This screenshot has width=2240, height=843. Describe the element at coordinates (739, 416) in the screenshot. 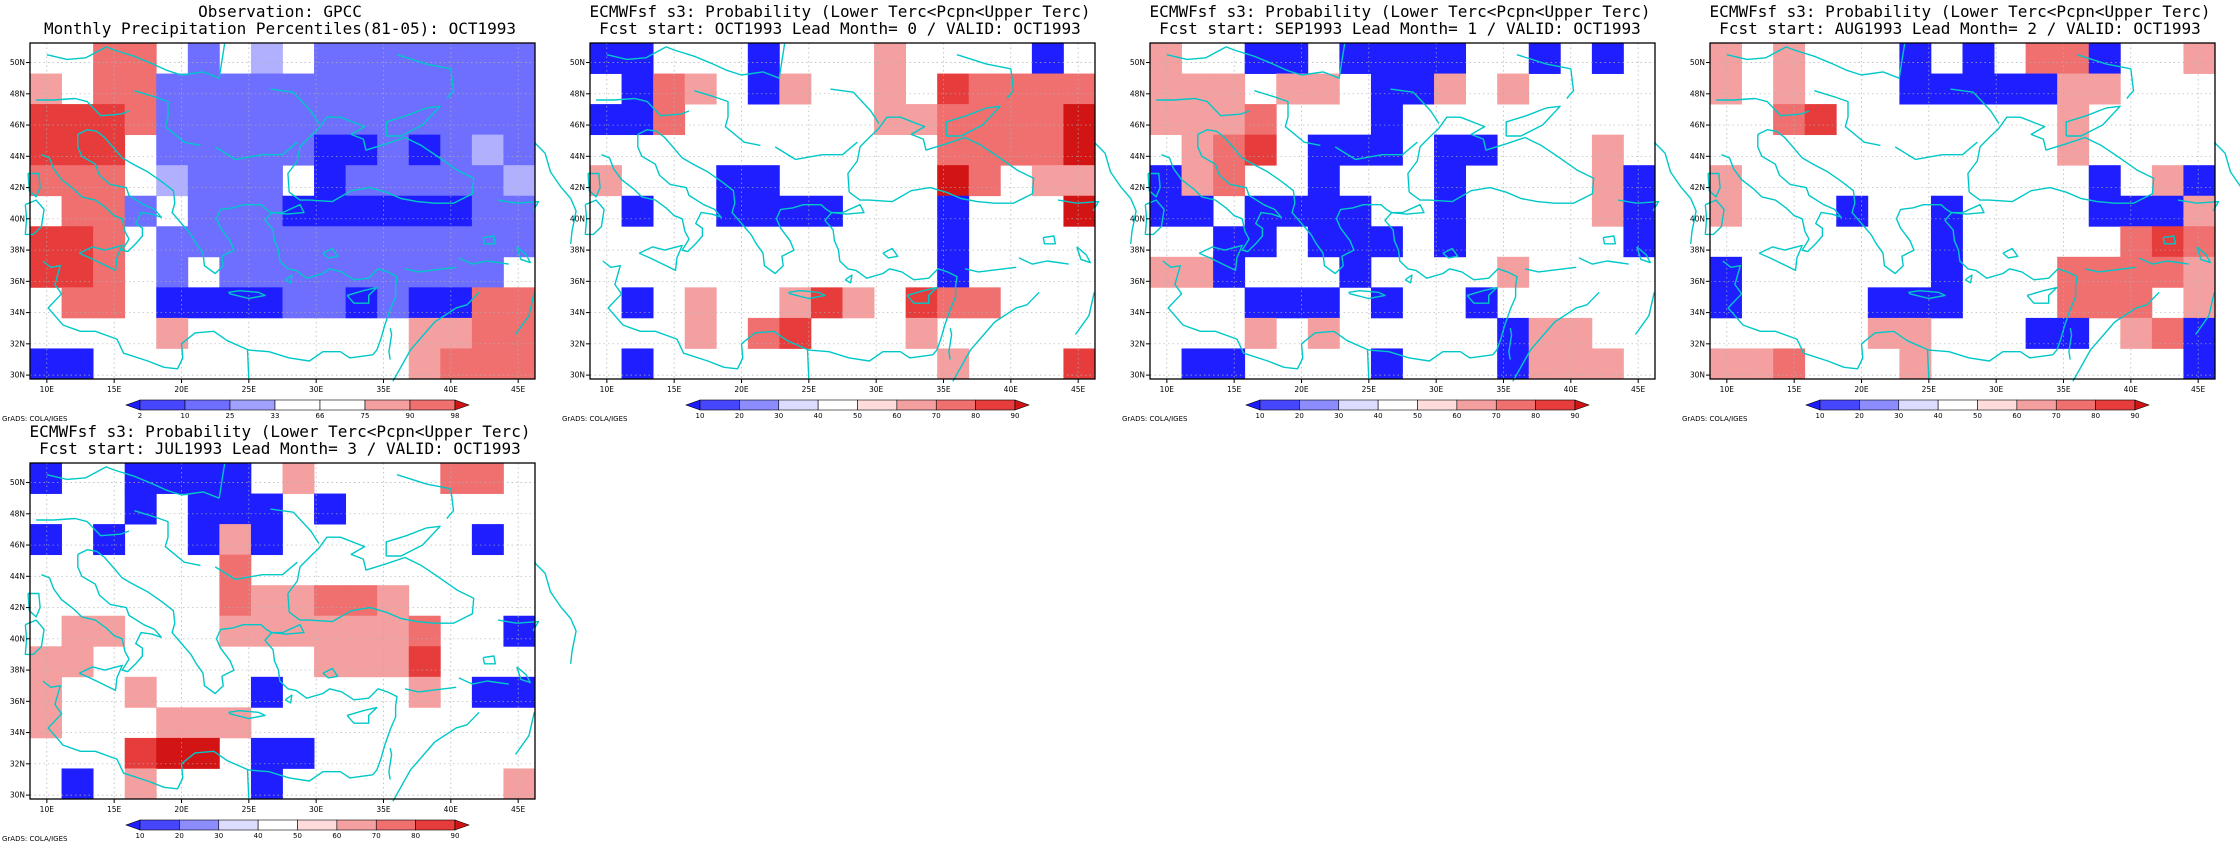

I see `colorbar-label: 20` at that location.